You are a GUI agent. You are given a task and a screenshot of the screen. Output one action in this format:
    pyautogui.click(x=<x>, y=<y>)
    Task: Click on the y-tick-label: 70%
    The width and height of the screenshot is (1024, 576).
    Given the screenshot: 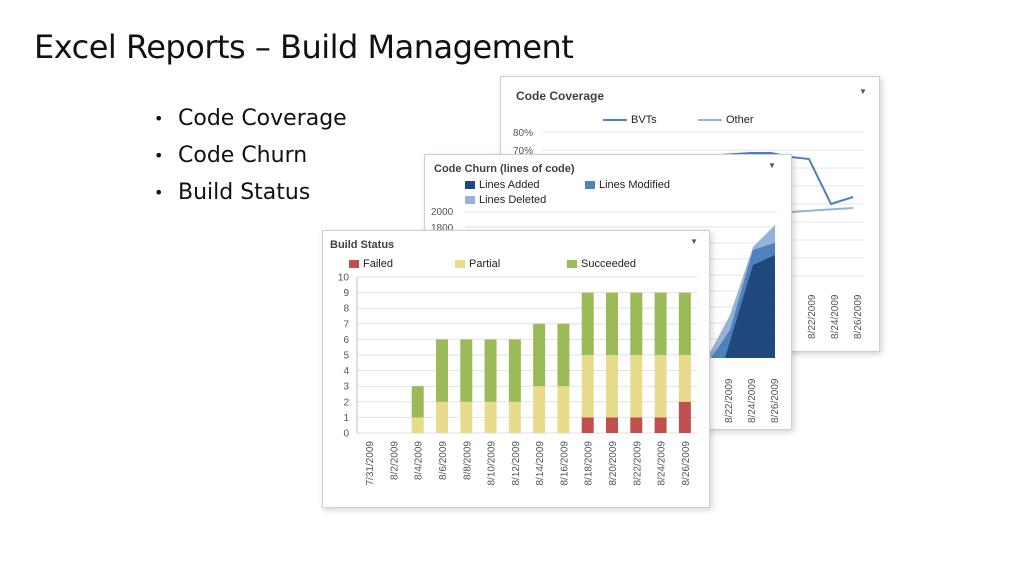 What is the action you would take?
    pyautogui.click(x=523, y=151)
    